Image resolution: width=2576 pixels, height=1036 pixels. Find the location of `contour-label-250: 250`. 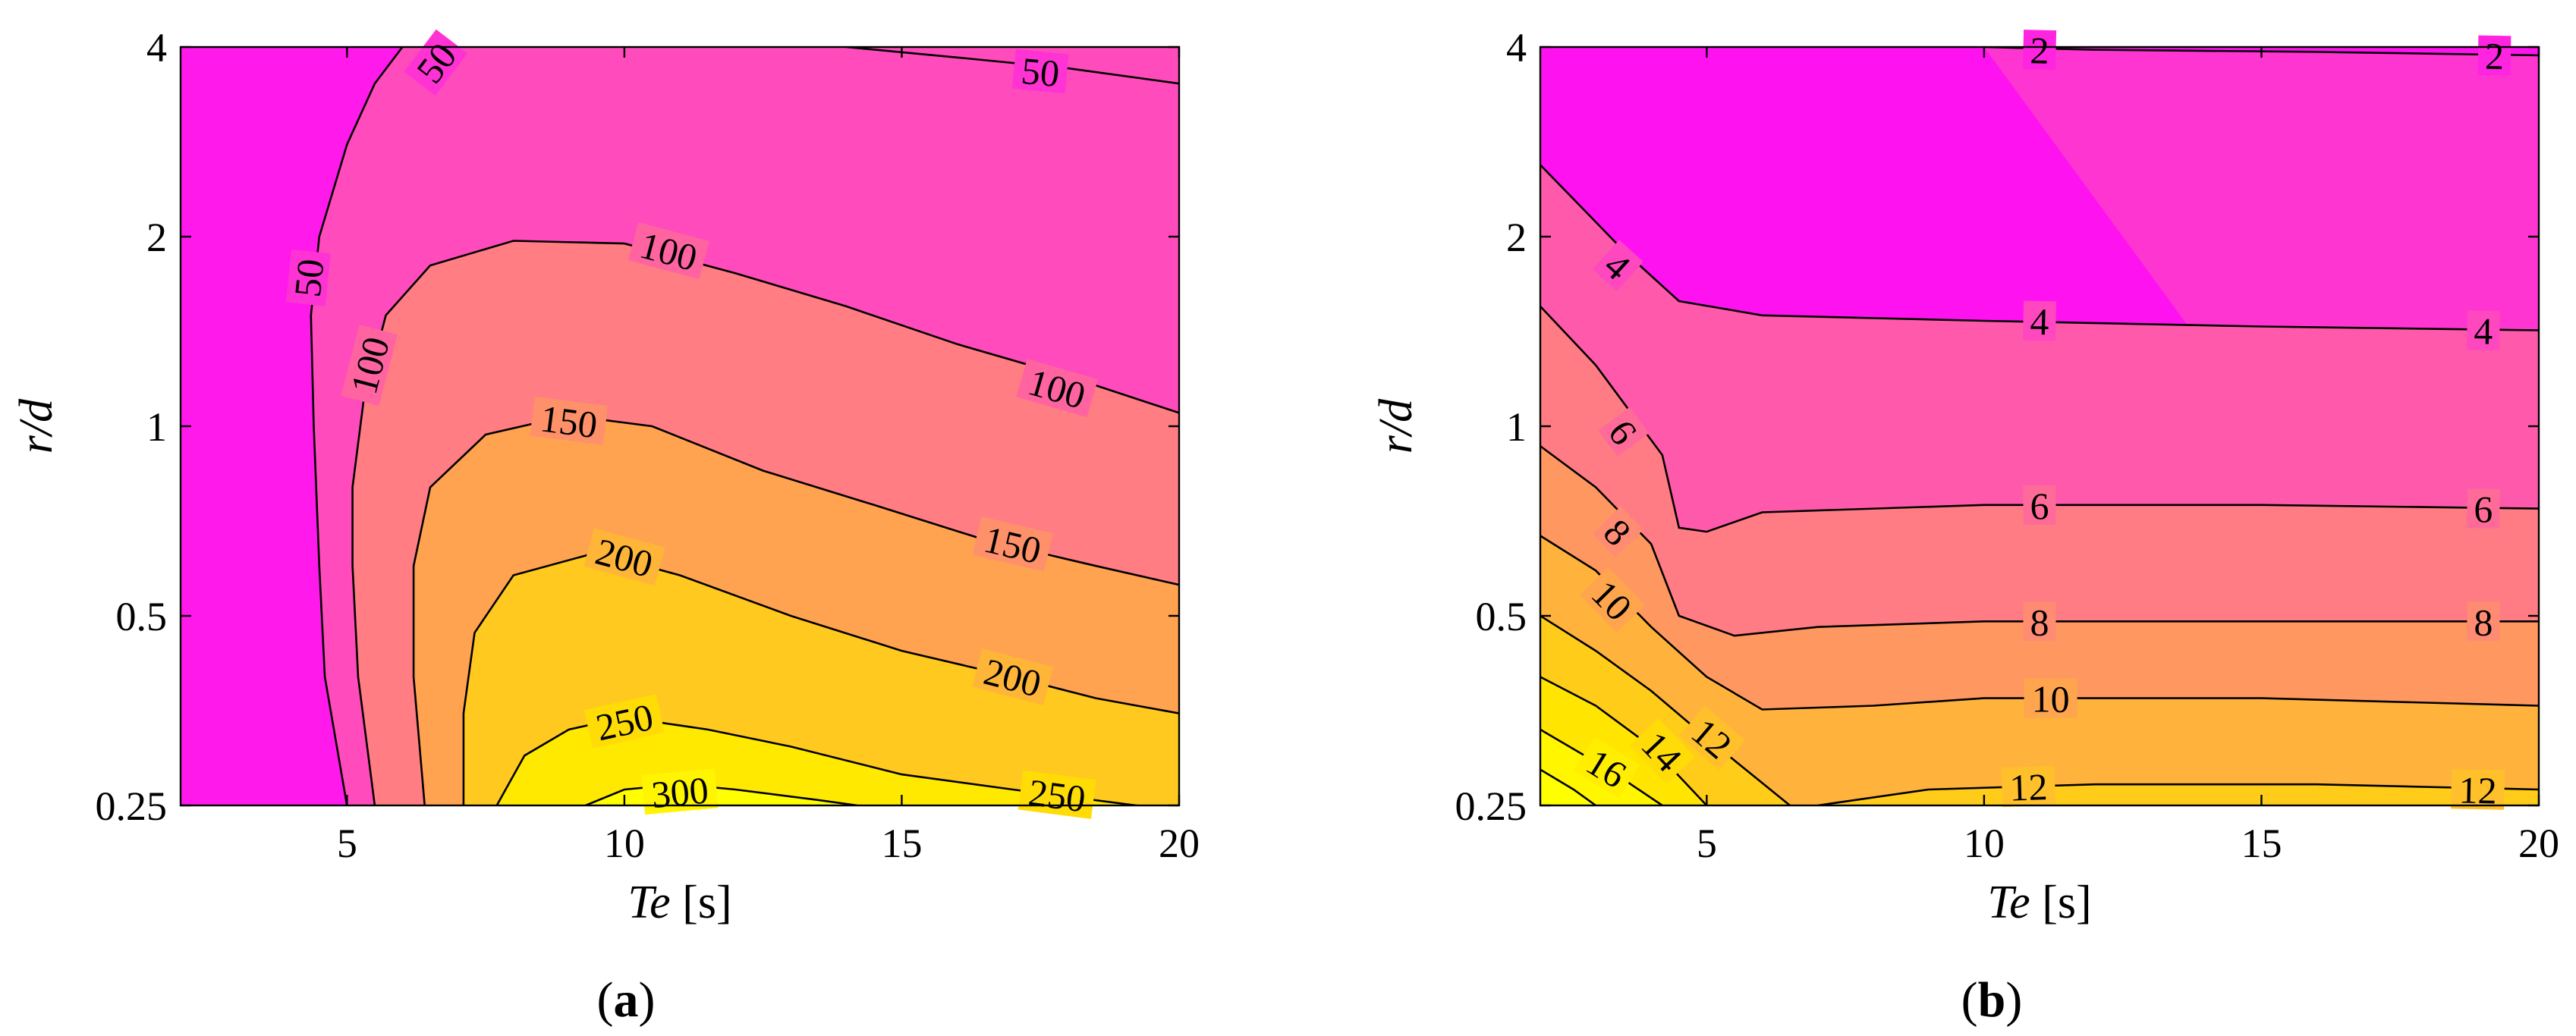

contour-label-250: 250 is located at coordinates (1057, 795).